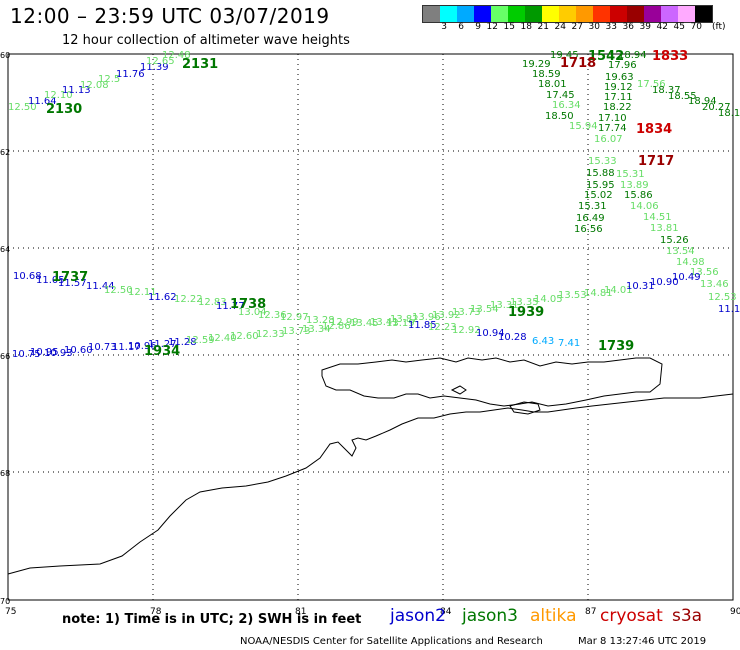  Describe the element at coordinates (569, 343) in the screenshot. I see `wave-height-value: 7.41` at that location.